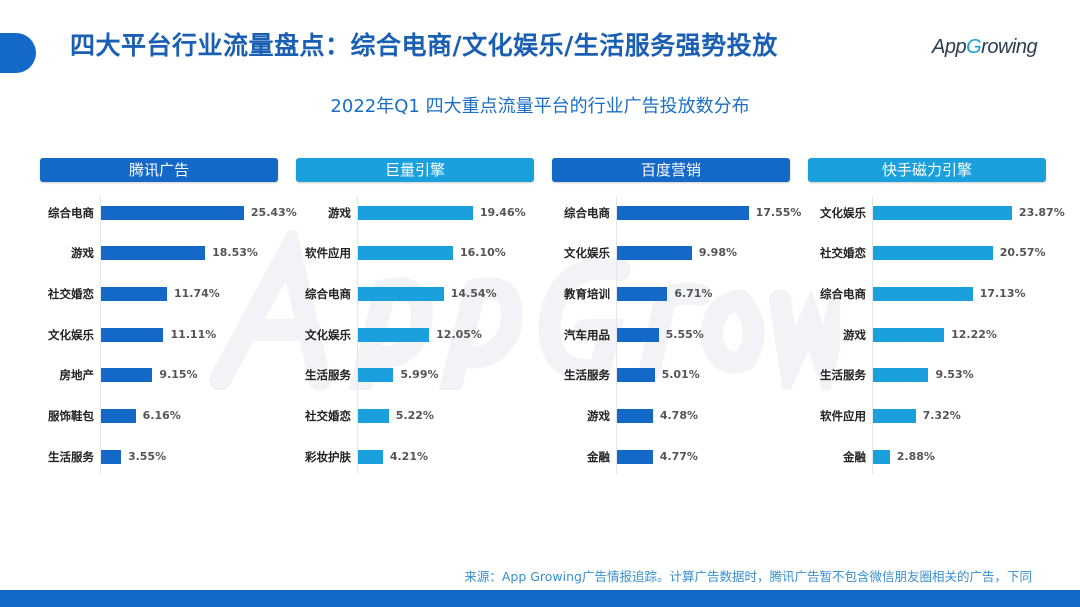  What do you see at coordinates (1022, 252) in the screenshot?
I see `data-label: 20.57%` at bounding box center [1022, 252].